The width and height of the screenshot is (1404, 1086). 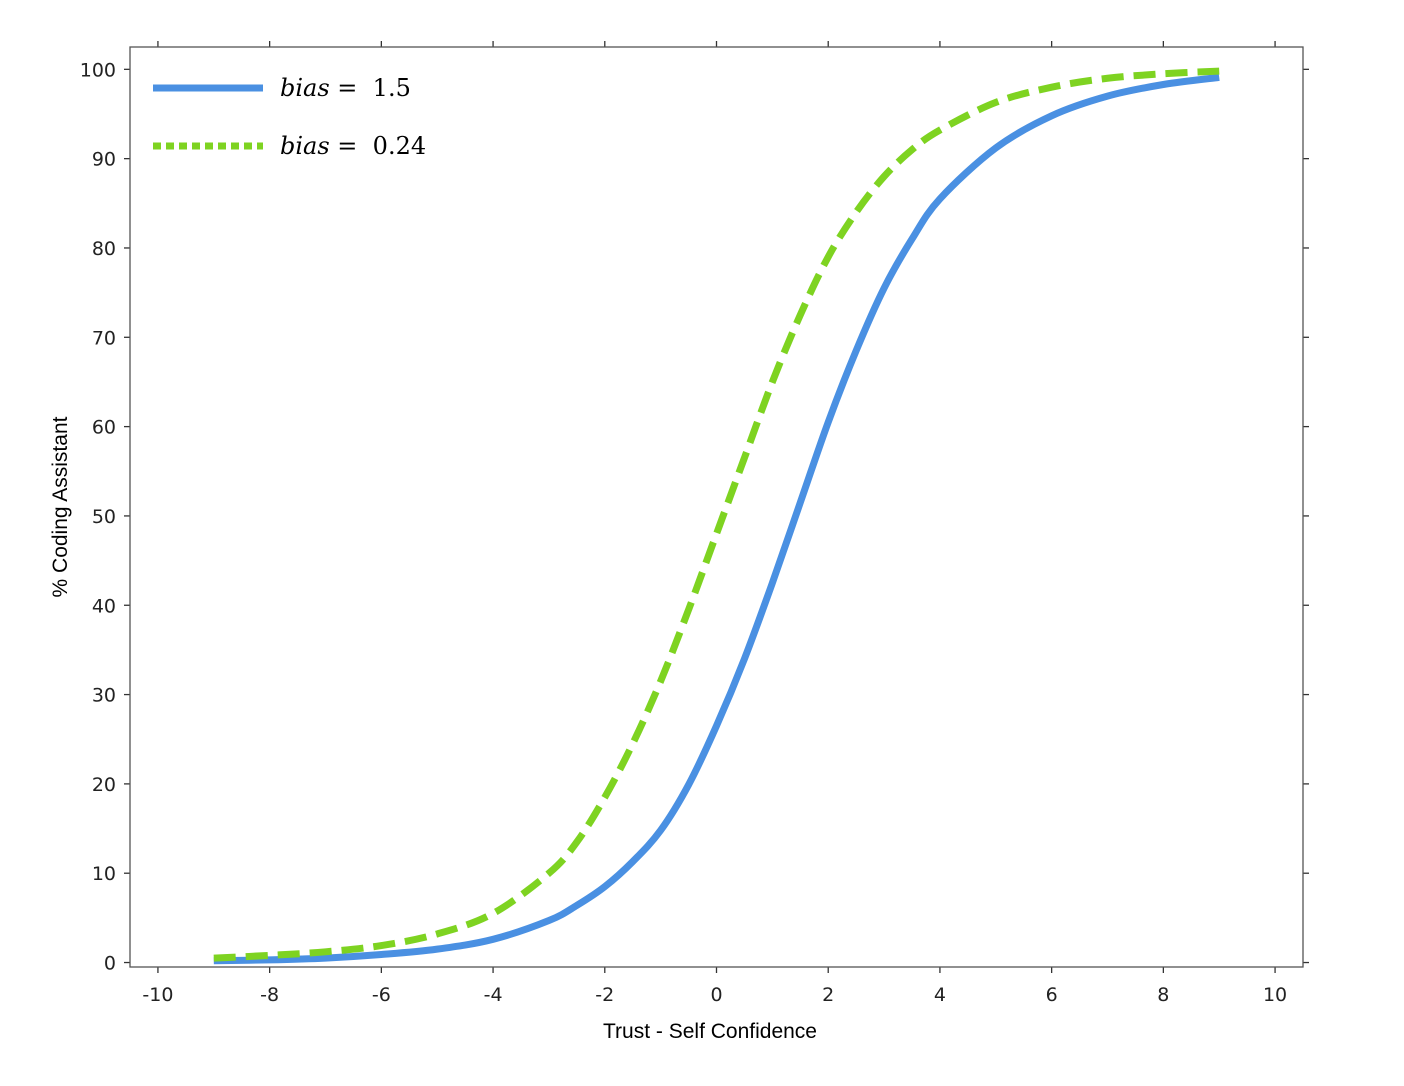 What do you see at coordinates (104, 517) in the screenshot?
I see `y-tick-label: 50` at bounding box center [104, 517].